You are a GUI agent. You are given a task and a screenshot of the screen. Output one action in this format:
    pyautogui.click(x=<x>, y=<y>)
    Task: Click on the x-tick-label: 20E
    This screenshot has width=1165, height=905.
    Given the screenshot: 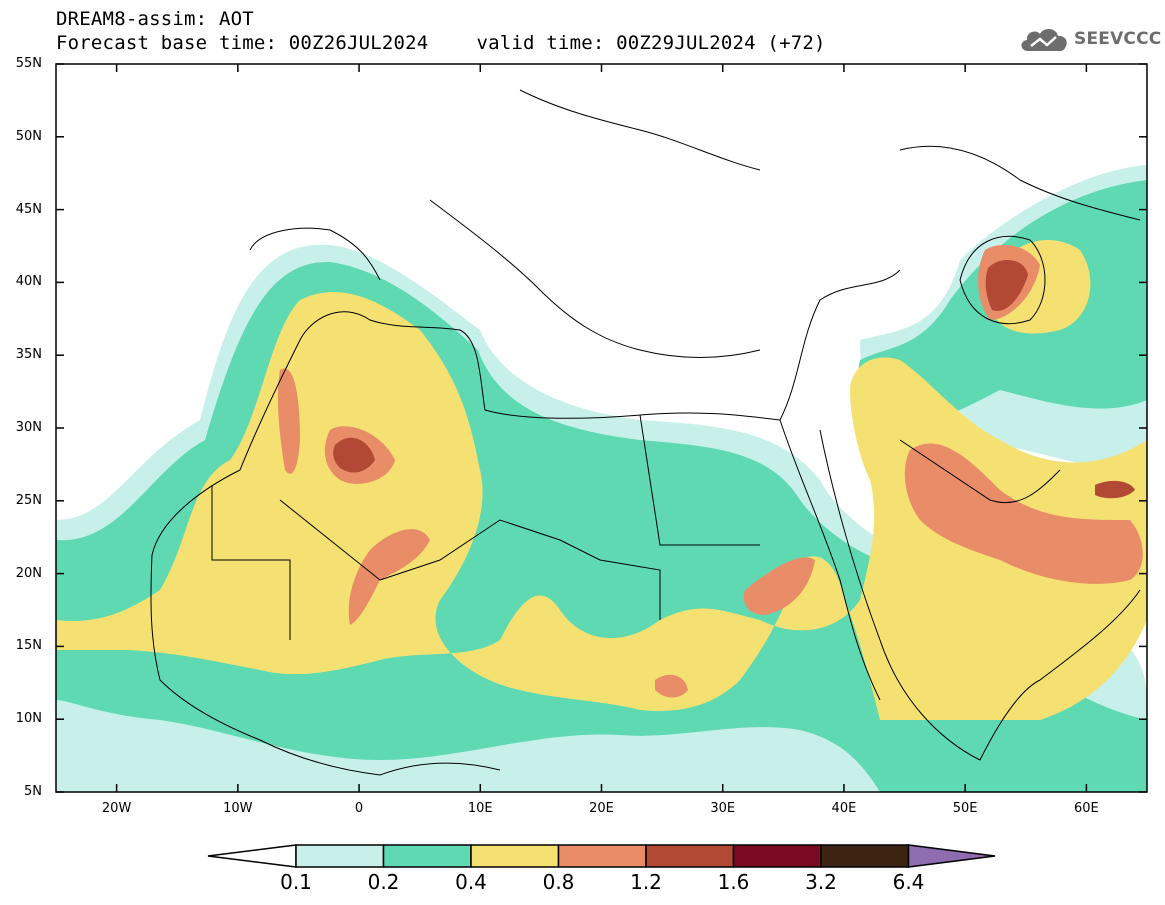 What is the action you would take?
    pyautogui.click(x=601, y=808)
    